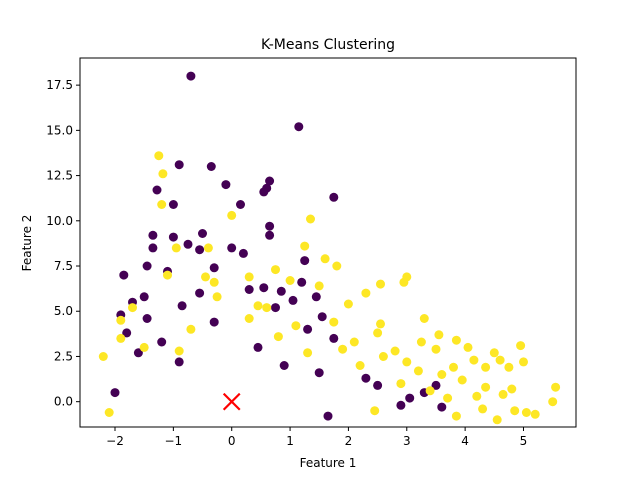 This screenshot has height=484, width=640. What do you see at coordinates (407, 441) in the screenshot?
I see `x-tick-label: 3` at bounding box center [407, 441].